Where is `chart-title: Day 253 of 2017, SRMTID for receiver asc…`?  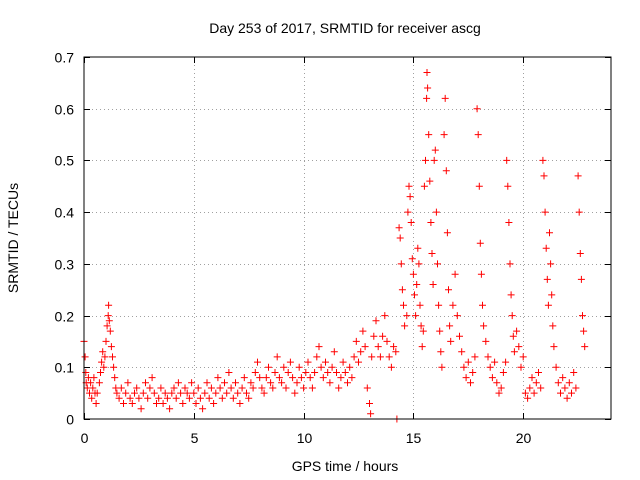
chart-title: Day 253 of 2017, SRMTID for receiver asc… is located at coordinates (345, 28).